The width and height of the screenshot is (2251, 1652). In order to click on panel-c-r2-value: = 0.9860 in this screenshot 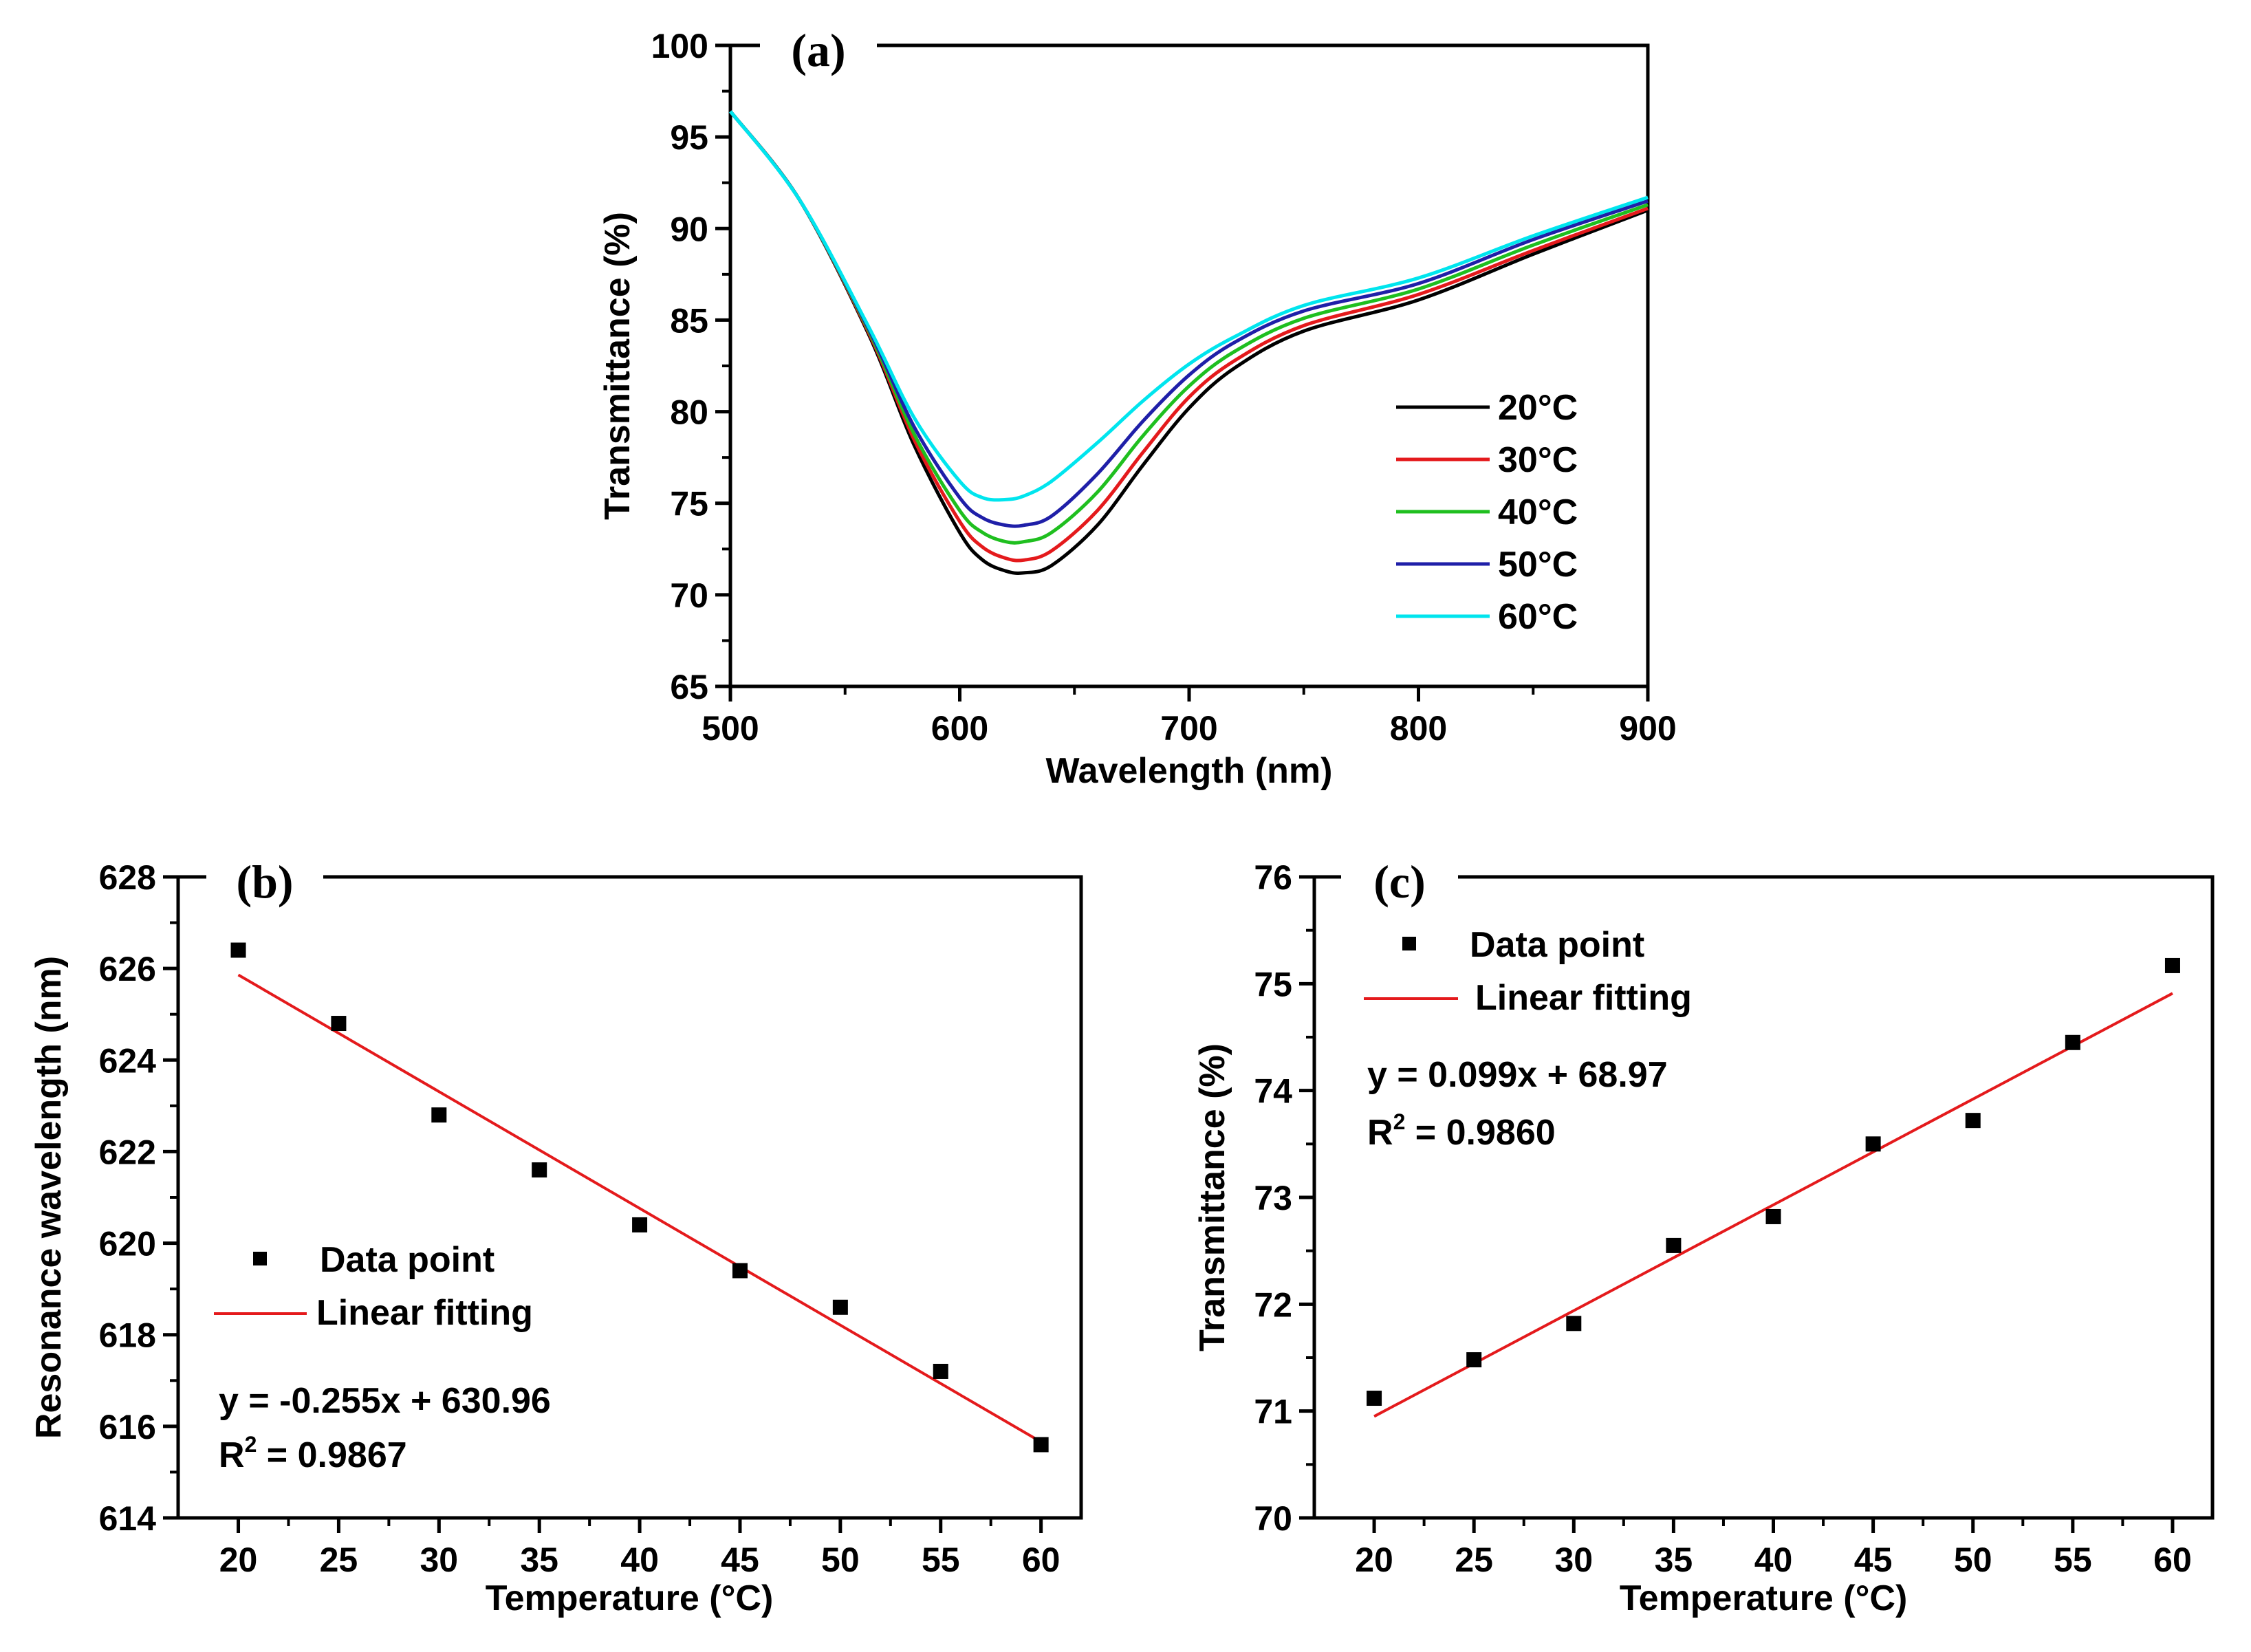, I will do `click(1480, 1133)`.